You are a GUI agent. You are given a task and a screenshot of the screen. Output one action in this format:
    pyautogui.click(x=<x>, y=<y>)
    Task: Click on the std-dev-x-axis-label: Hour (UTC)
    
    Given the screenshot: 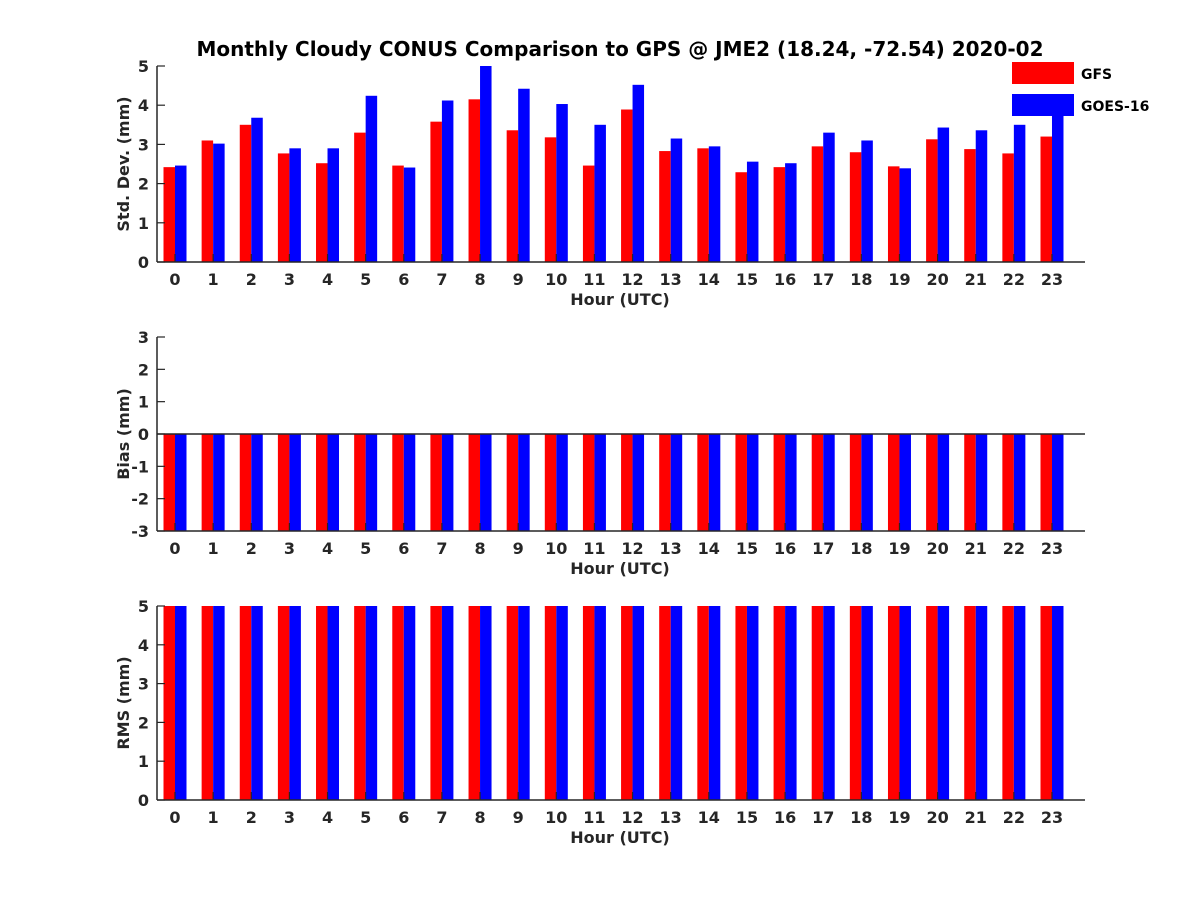 What is the action you would take?
    pyautogui.click(x=620, y=299)
    